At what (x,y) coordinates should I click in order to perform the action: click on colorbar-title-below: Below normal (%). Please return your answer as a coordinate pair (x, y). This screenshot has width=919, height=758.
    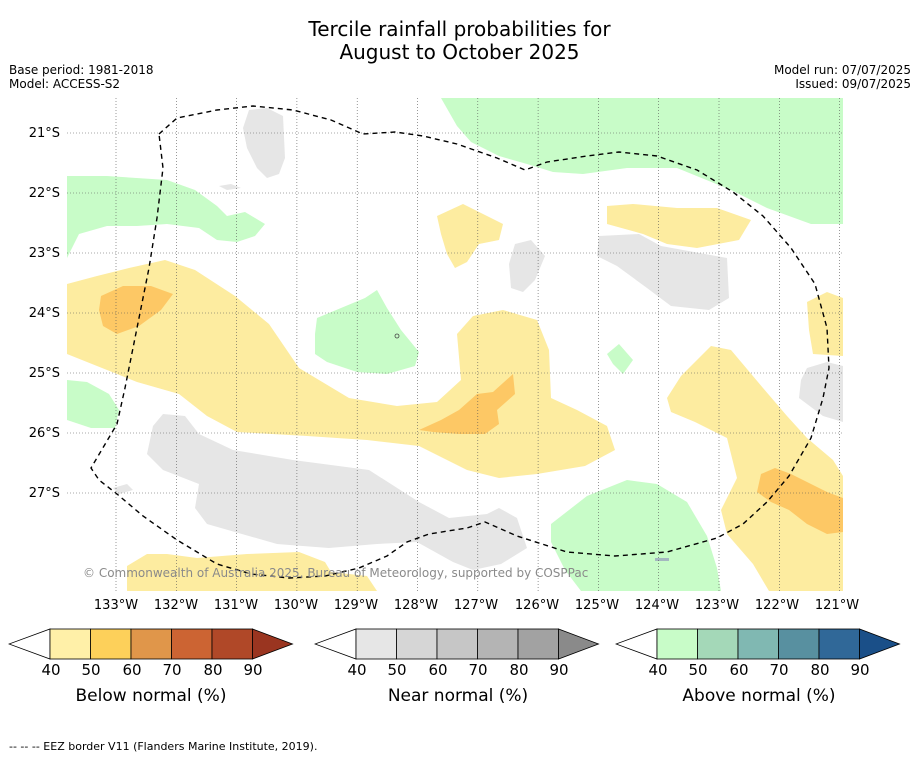
    Looking at the image, I should click on (151, 696).